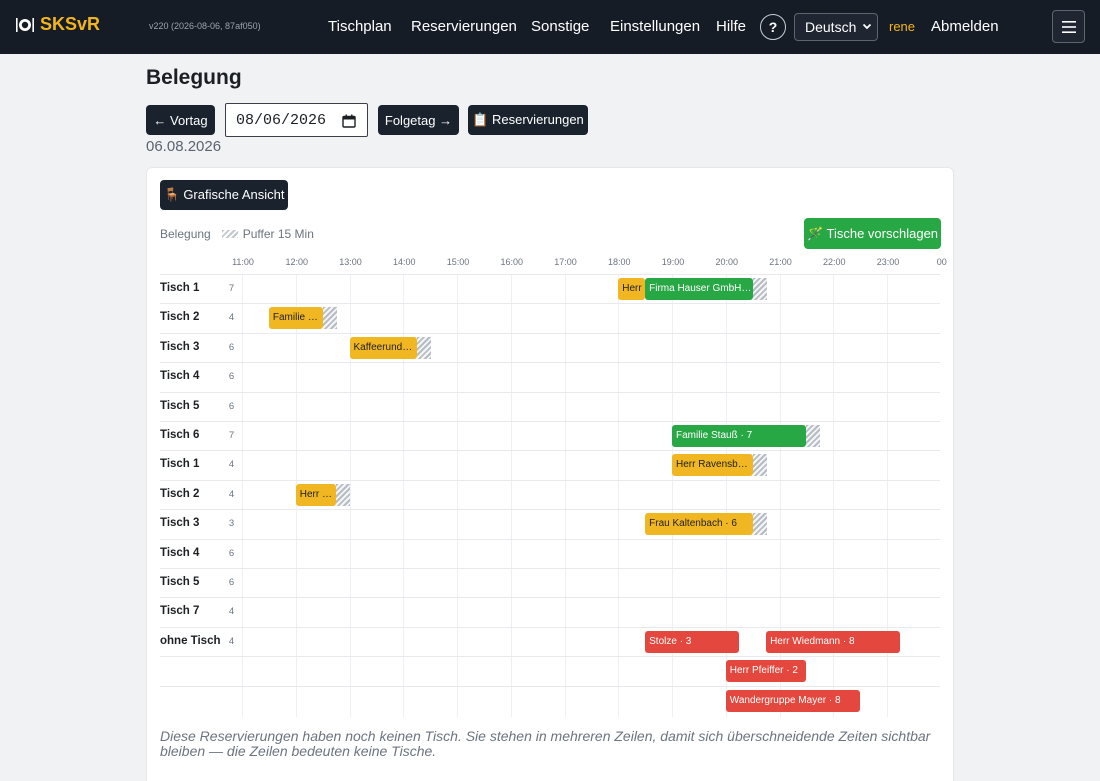 The image size is (1100, 781). What do you see at coordinates (560, 26) in the screenshot?
I see `nav-sonstige: Sonstige` at bounding box center [560, 26].